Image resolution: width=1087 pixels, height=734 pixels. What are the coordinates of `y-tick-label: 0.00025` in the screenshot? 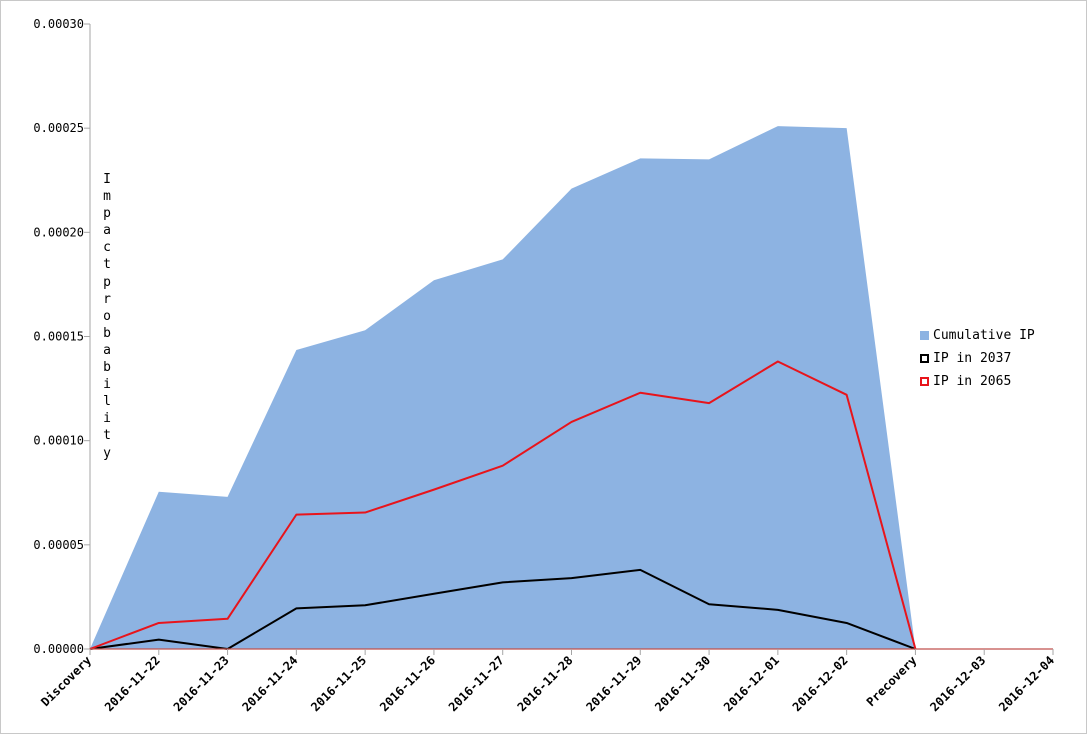 It's located at (58, 128).